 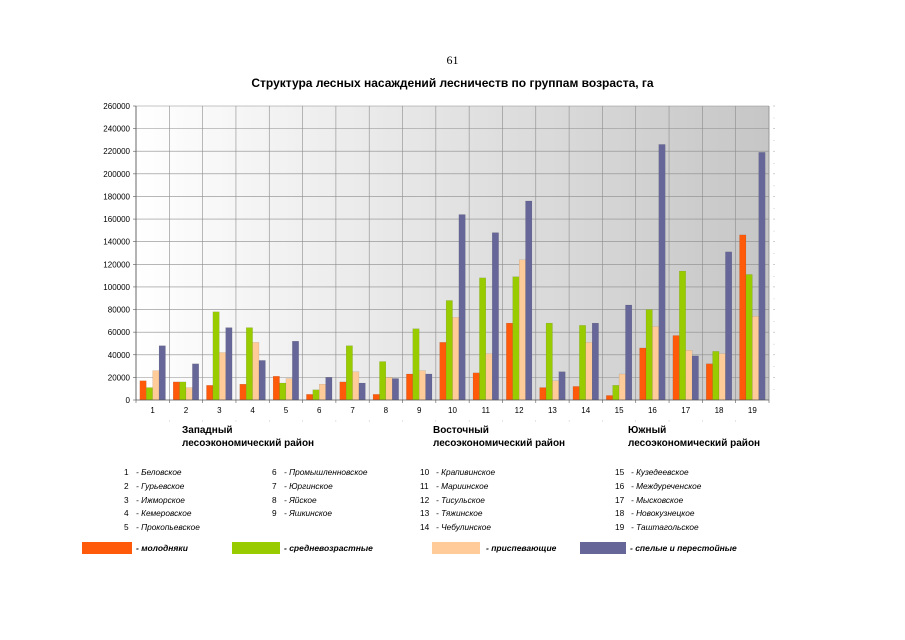 I want to click on forestry-key-name: - Промышленновское, so click(x=326, y=472).